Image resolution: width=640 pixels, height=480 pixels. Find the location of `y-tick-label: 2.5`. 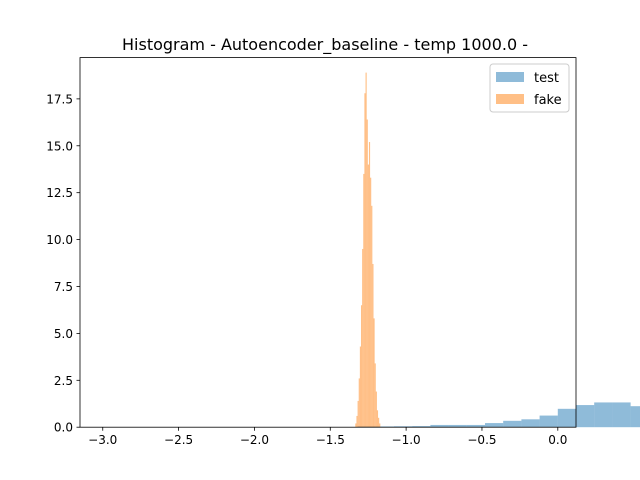

y-tick-label: 2.5 is located at coordinates (63, 381).